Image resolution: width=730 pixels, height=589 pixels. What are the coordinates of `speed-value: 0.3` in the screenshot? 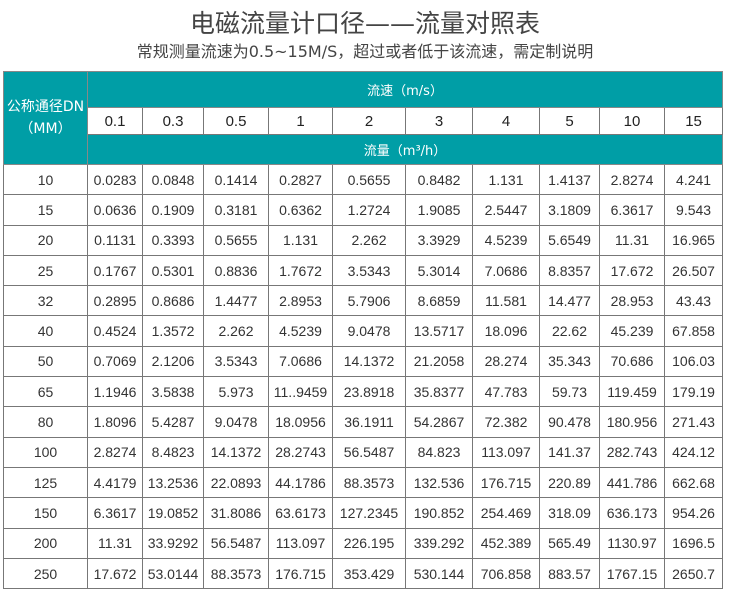 It's located at (173, 121).